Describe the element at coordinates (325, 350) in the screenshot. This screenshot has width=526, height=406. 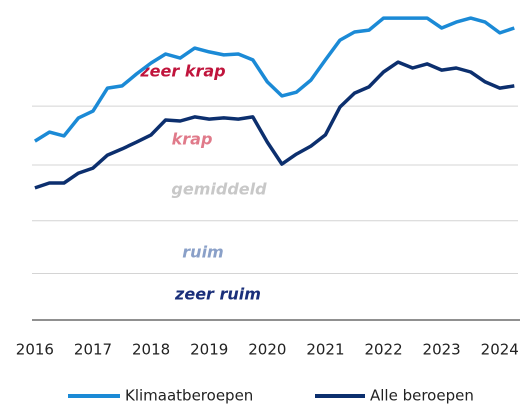
I see `x-tick-label: 2021` at that location.